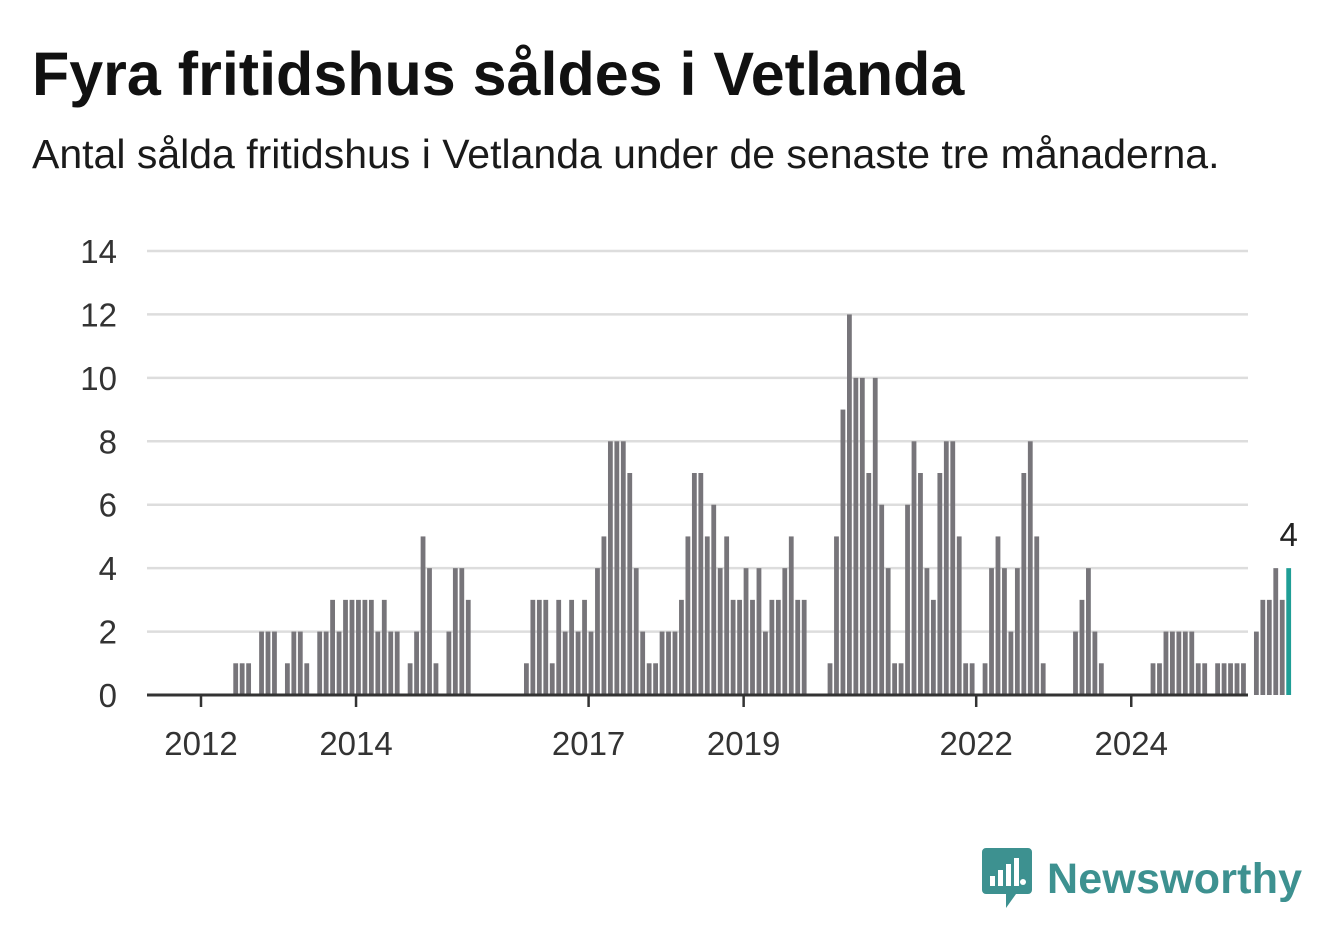  I want to click on x-tick-label: 2017, so click(588, 743).